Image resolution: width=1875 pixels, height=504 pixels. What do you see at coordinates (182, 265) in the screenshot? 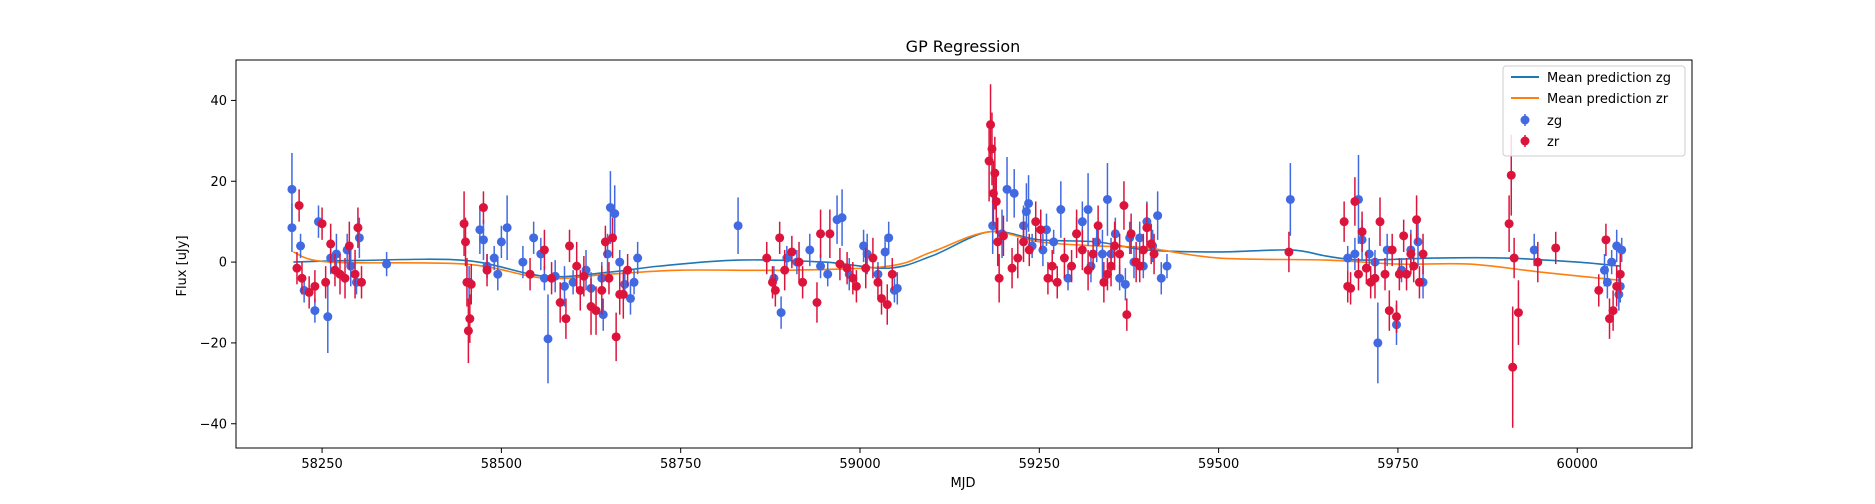
I see `y-axis-label: Flux [uJy]` at bounding box center [182, 265].